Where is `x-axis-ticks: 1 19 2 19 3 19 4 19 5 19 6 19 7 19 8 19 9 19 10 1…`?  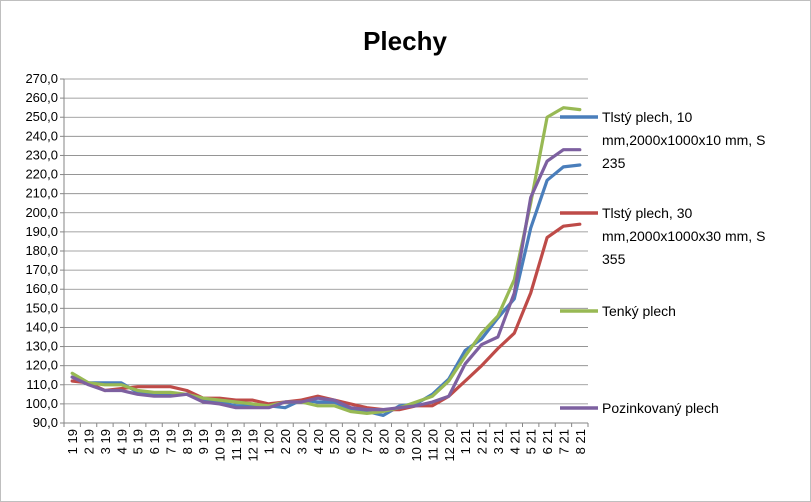 x-axis-ticks: 1 19 2 19 3 19 4 19 5 19 6 19 7 19 8 19 9 19 10 1… is located at coordinates (326, 442).